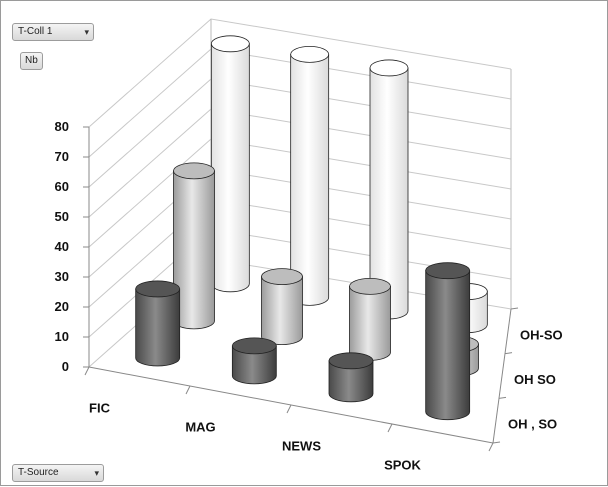 This screenshot has height=487, width=608. What do you see at coordinates (532, 424) in the screenshot?
I see `series-label: OH , SO` at bounding box center [532, 424].